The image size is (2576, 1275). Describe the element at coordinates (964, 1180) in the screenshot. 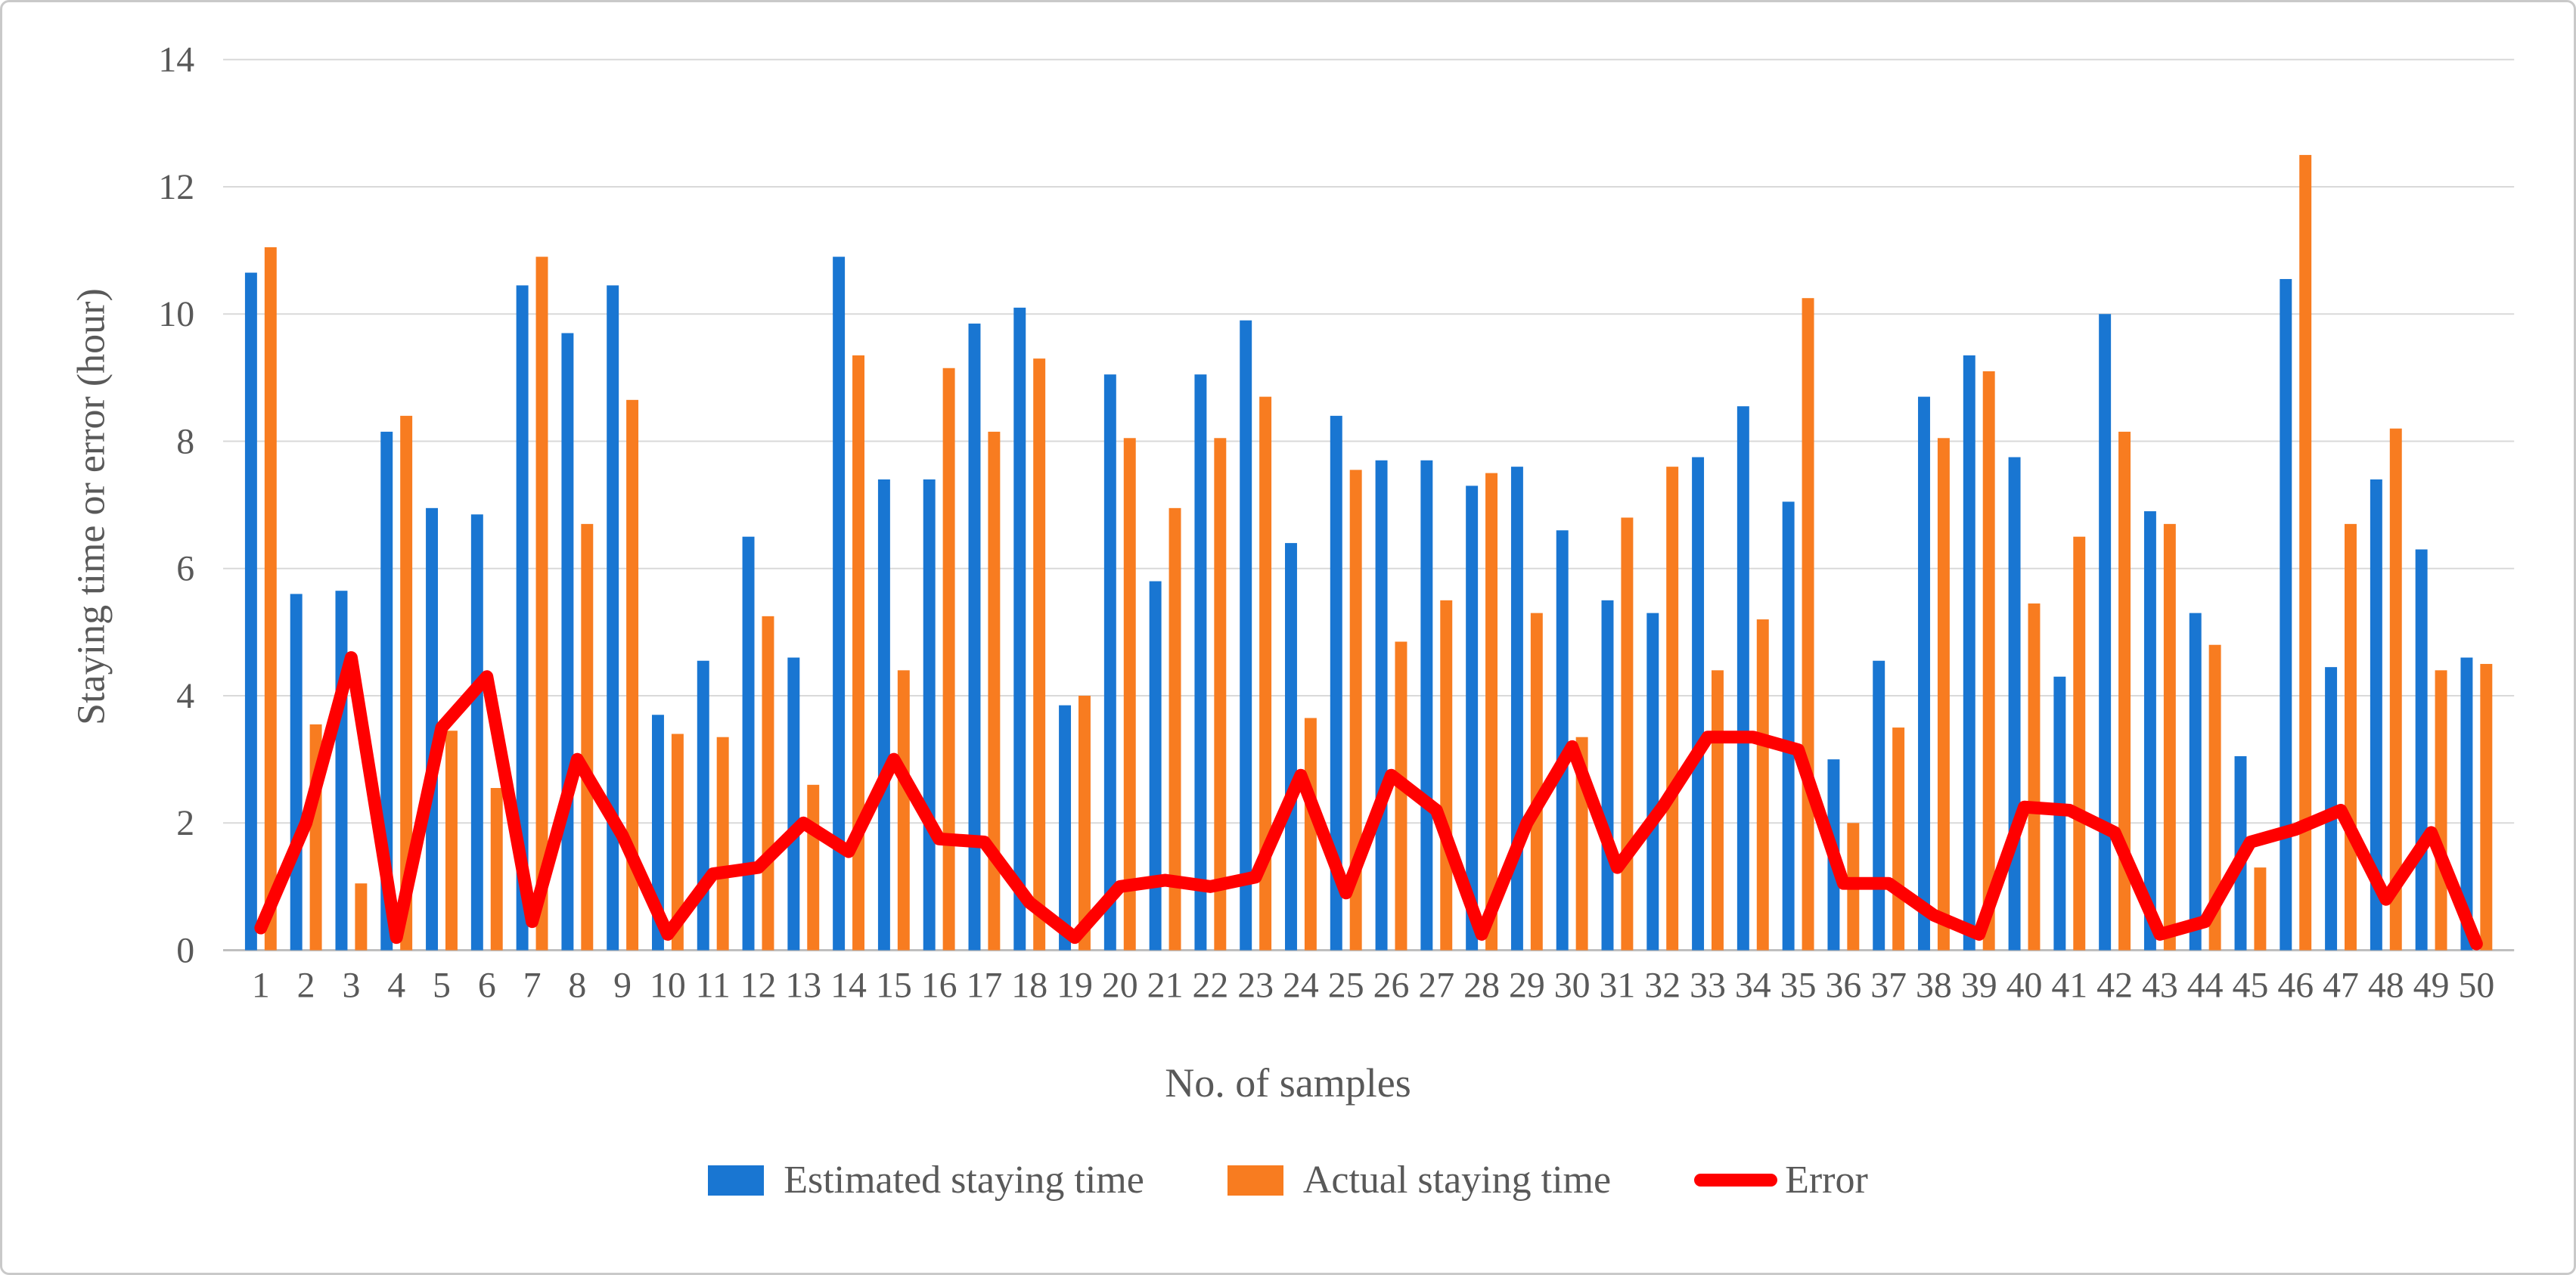

I see `legend-label-estimated: Estimated staying time` at that location.